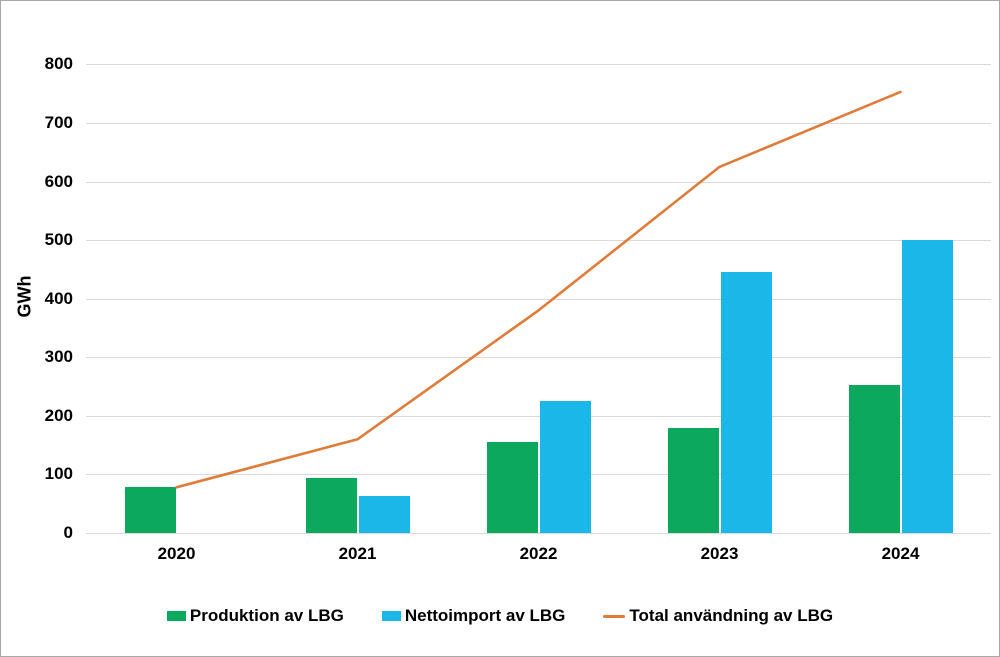 This screenshot has width=1000, height=657. What do you see at coordinates (58, 474) in the screenshot?
I see `y-tick-label: 100` at bounding box center [58, 474].